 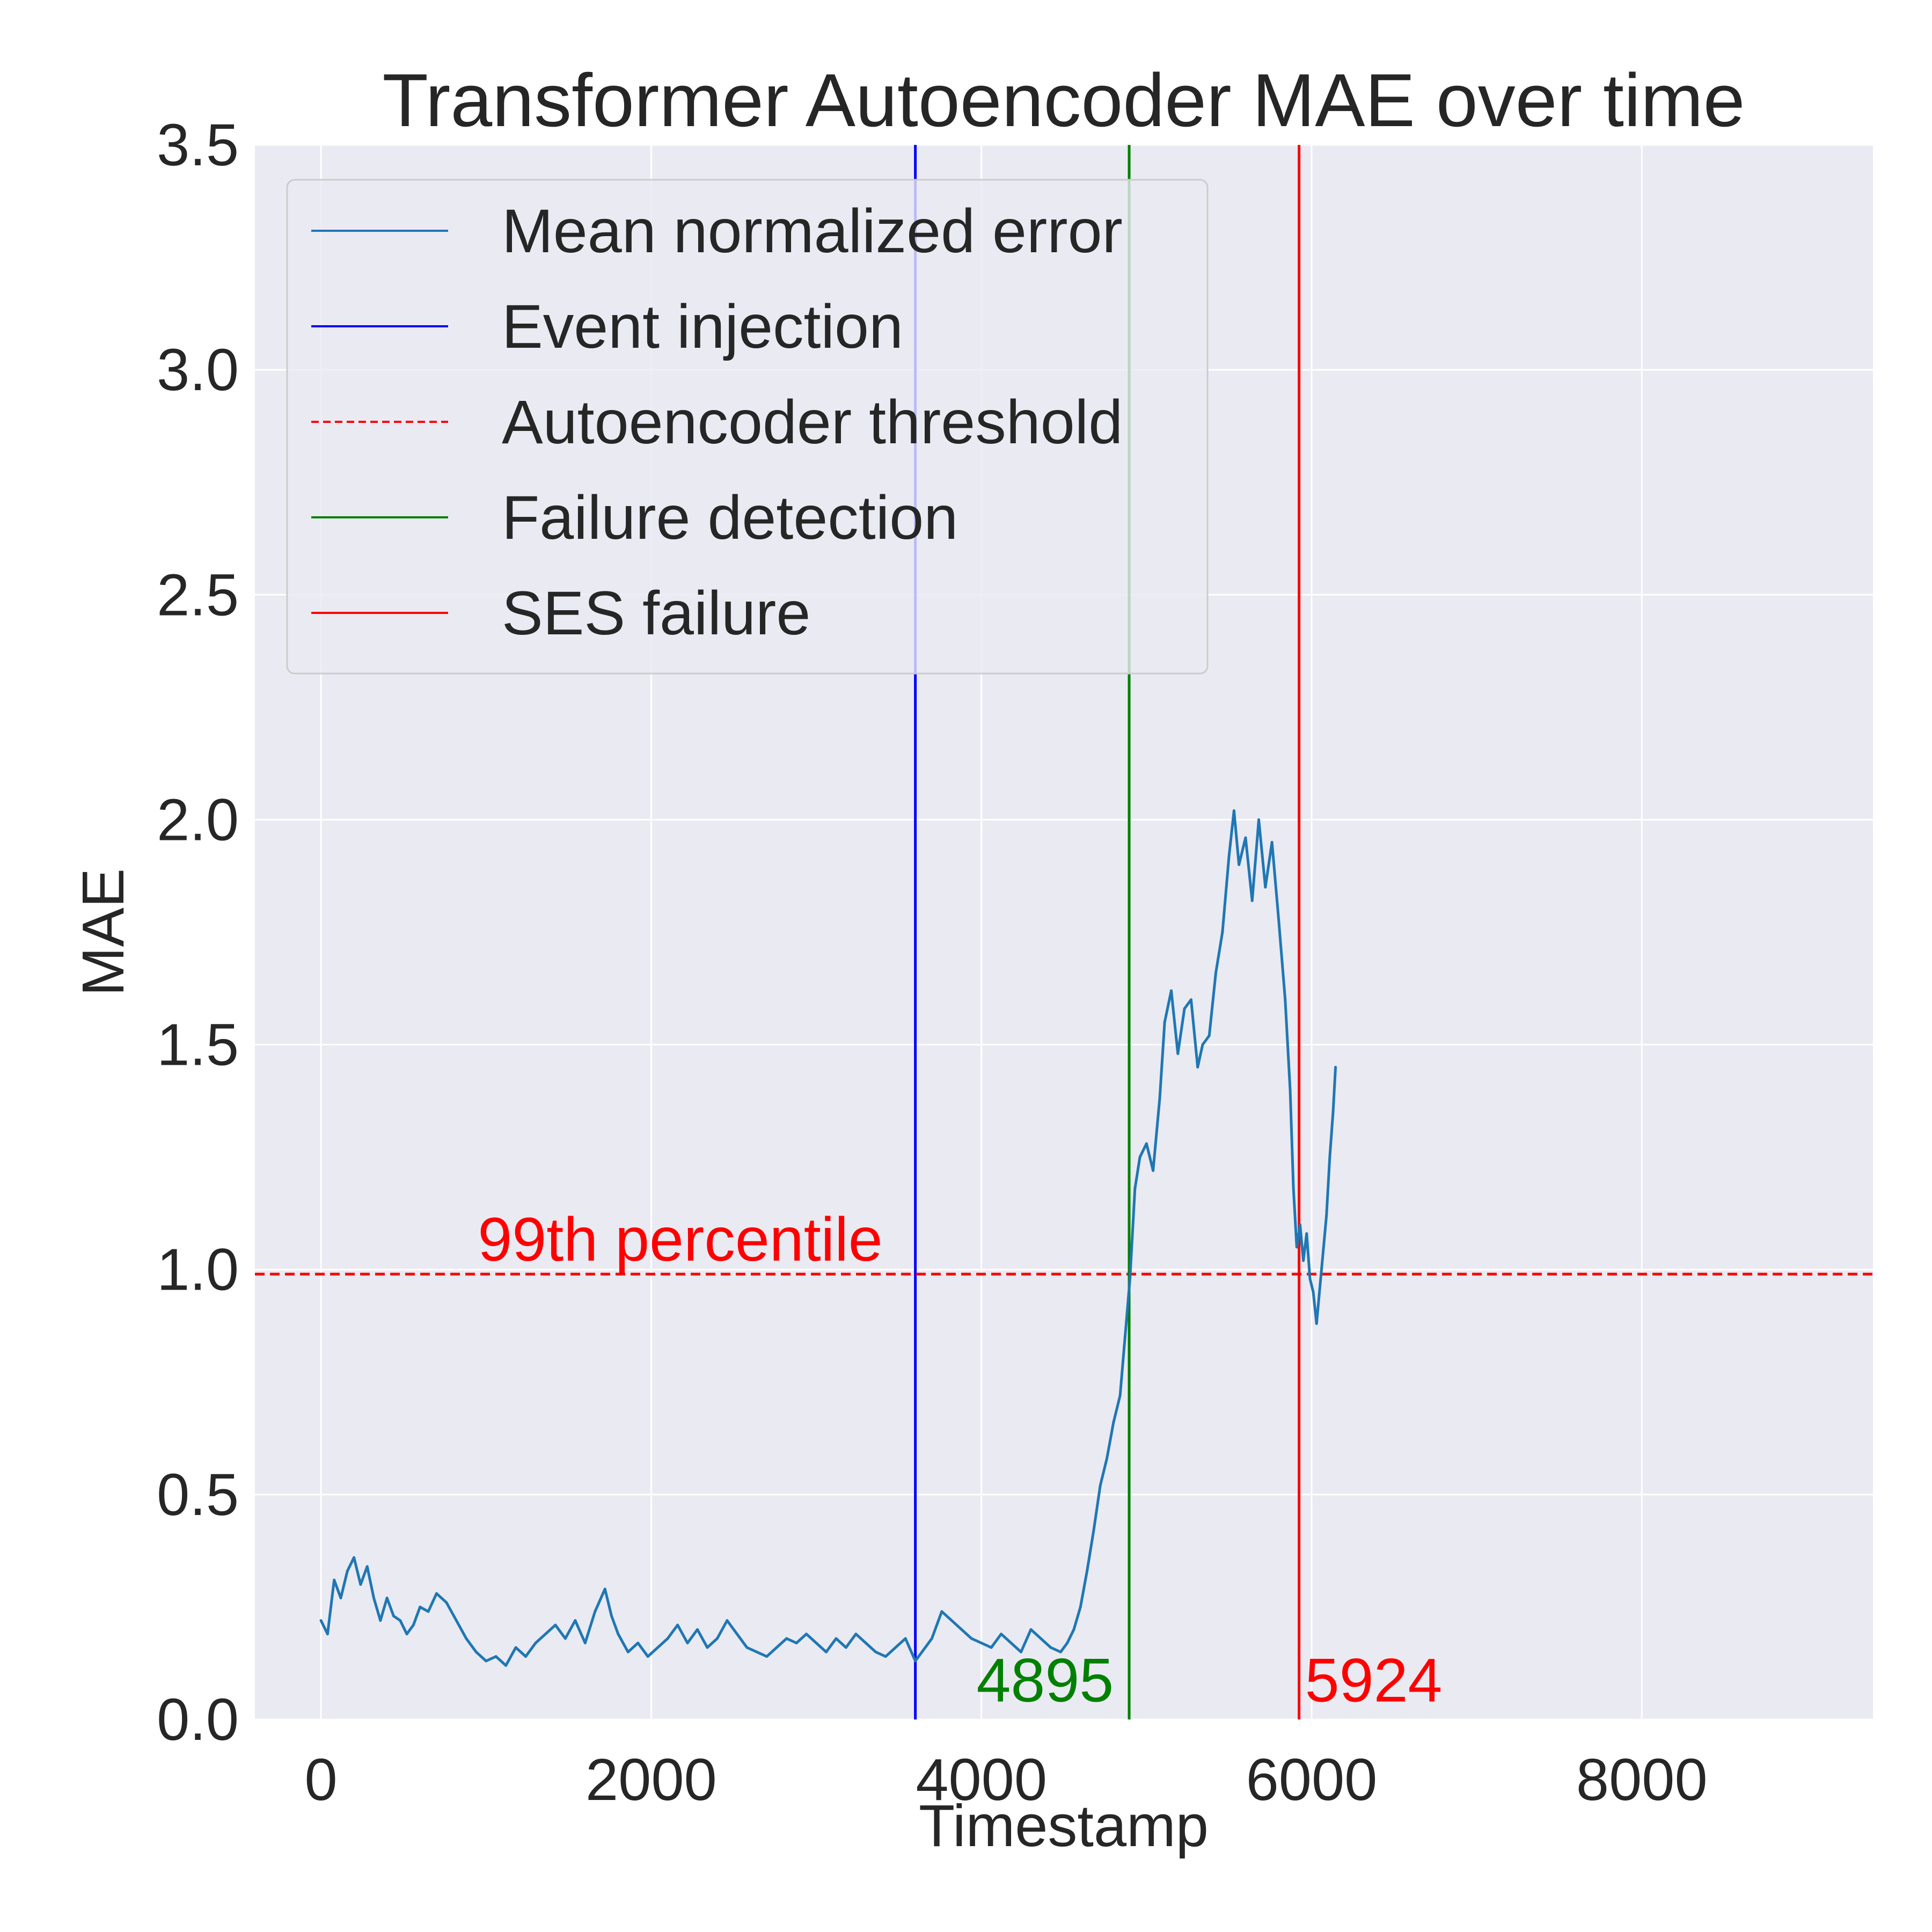 I want to click on chart-title: Transformer Autoencoder MAE over time, so click(x=1063, y=100).